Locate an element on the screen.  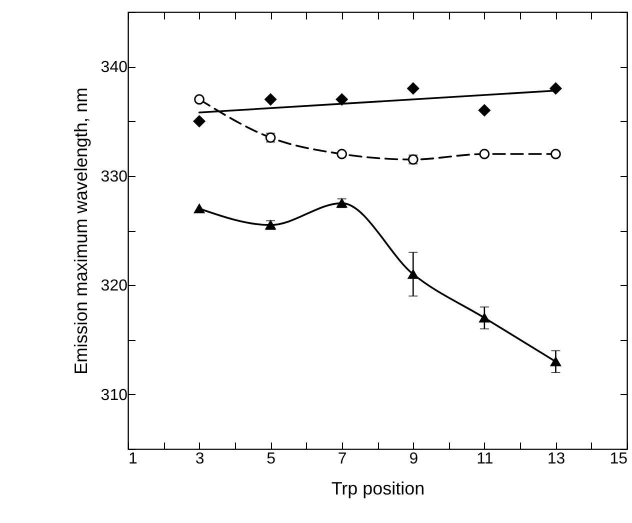
x-axis-title: Trp position is located at coordinates (378, 488).